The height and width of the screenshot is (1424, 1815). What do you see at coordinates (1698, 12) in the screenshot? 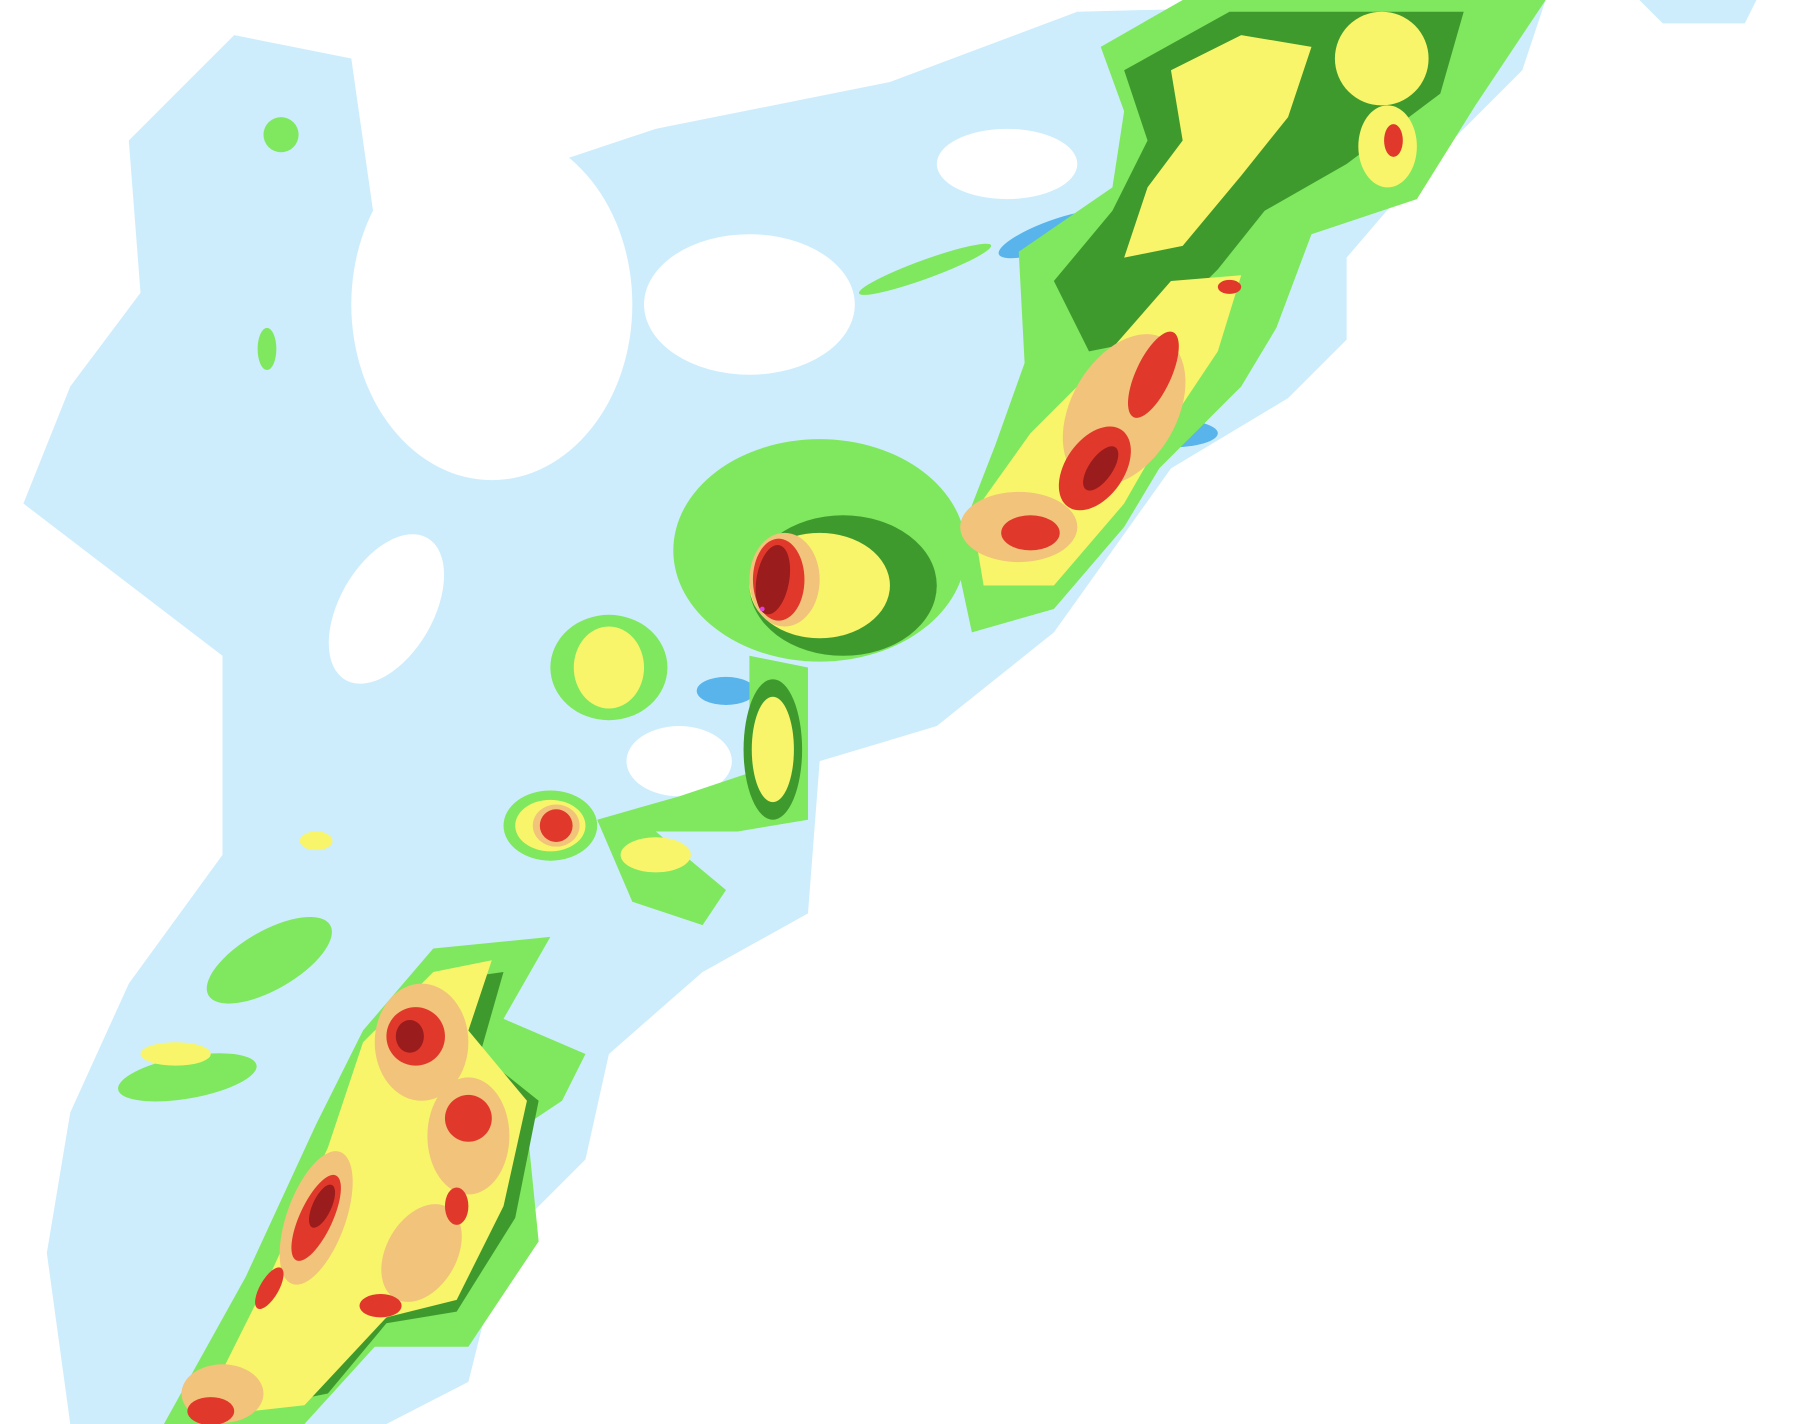
I see `light-patch` at bounding box center [1698, 12].